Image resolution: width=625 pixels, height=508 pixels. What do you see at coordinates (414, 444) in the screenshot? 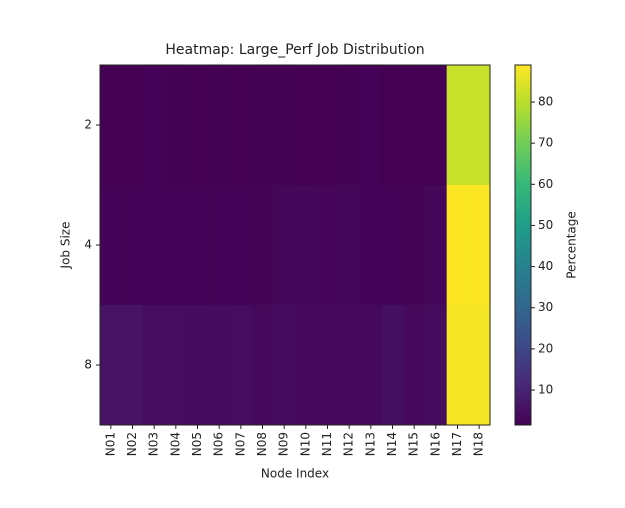
I see `x-tick-label: N15` at bounding box center [414, 444].